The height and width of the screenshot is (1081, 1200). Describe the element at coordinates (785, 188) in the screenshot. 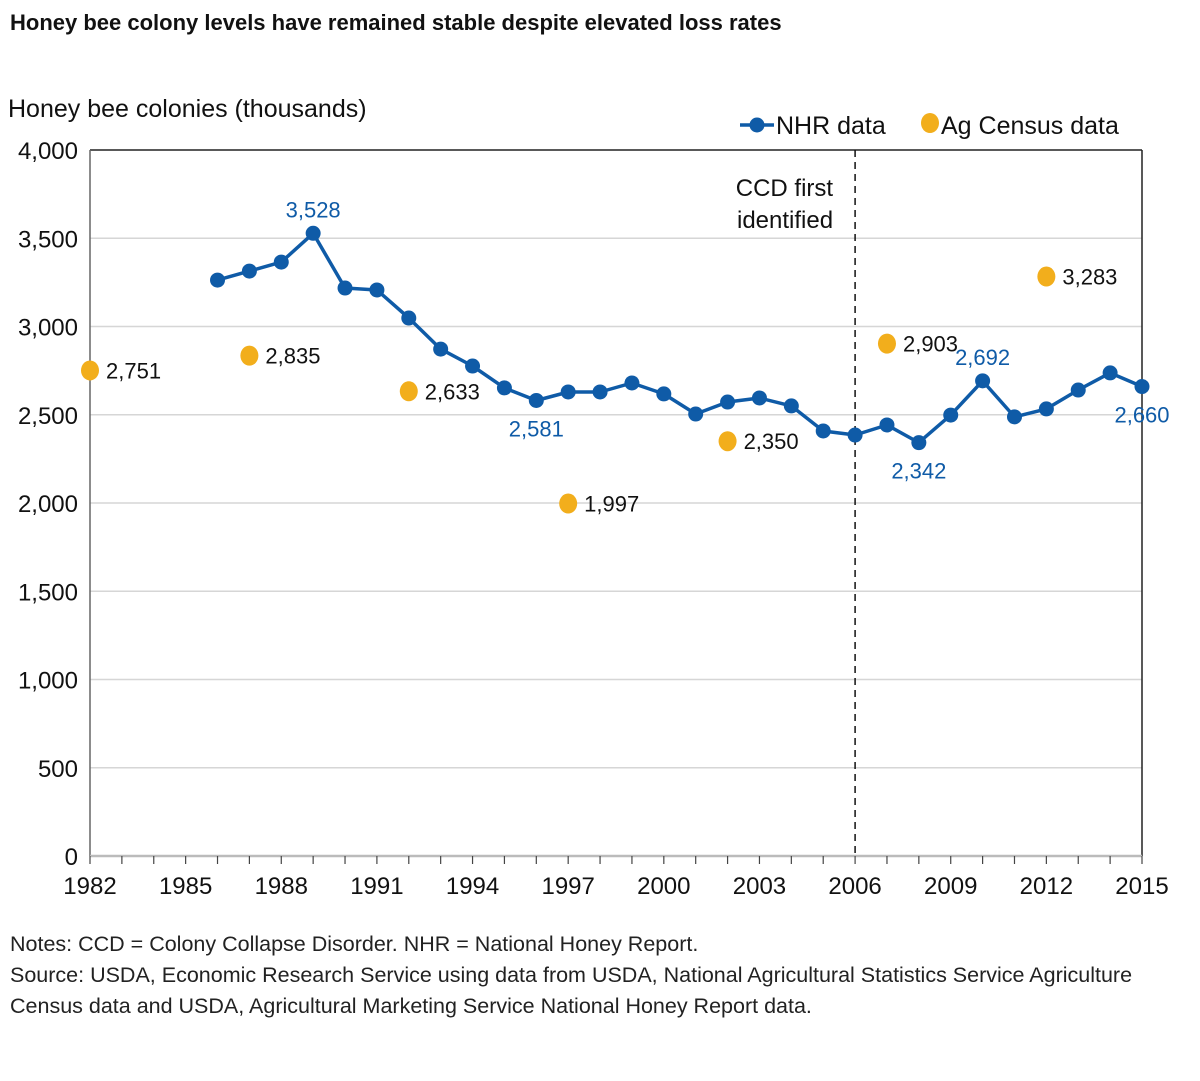

I see `ccd-annotation-text: CCD first` at that location.